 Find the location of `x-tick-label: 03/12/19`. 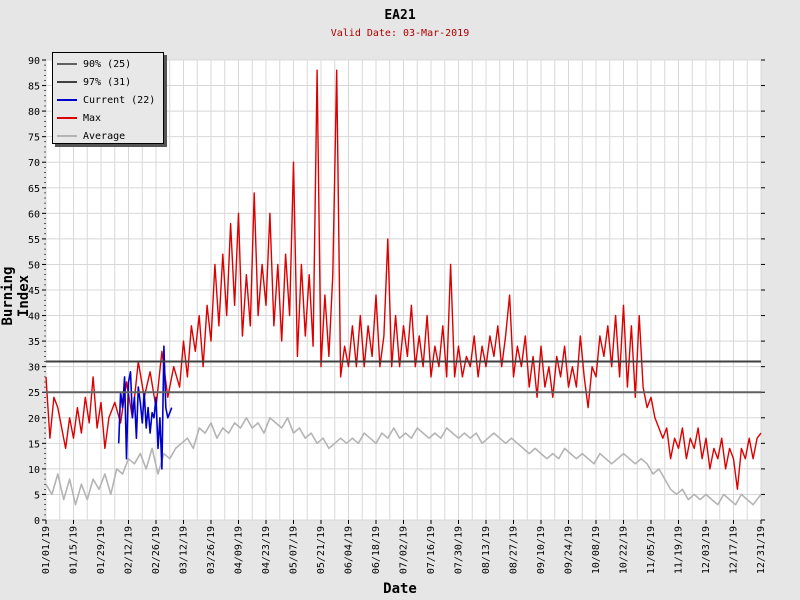

x-tick-label: 03/12/19 is located at coordinates (184, 550).